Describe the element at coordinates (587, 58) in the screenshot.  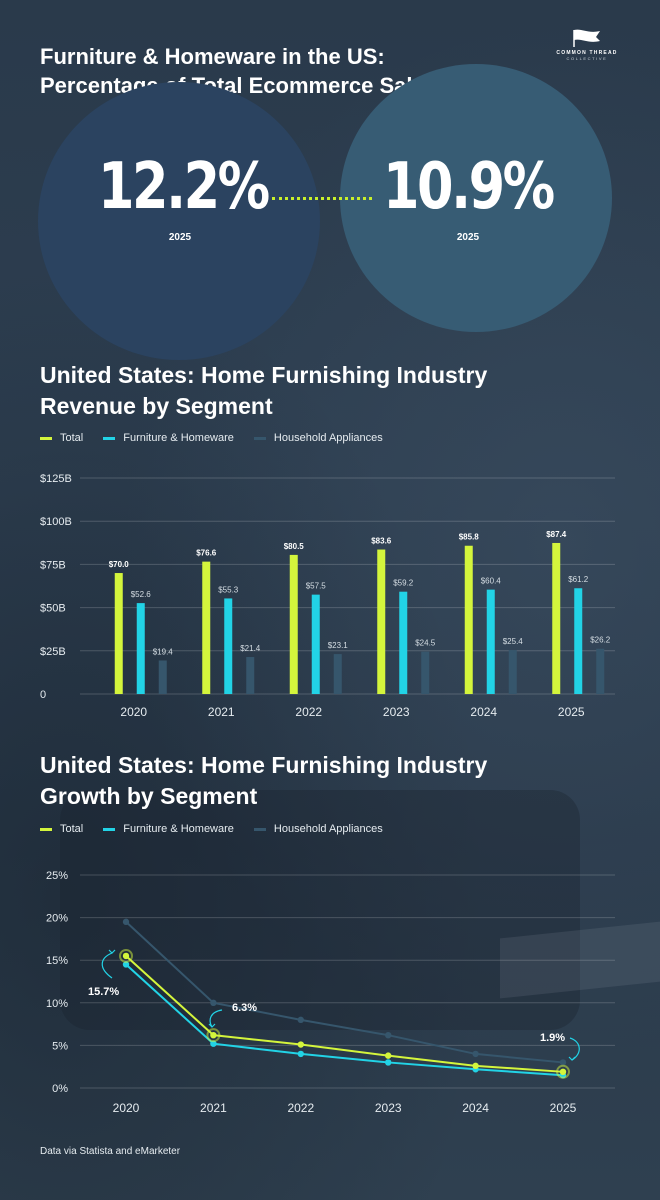
I see `brand-subname: COLLECTIVE` at that location.